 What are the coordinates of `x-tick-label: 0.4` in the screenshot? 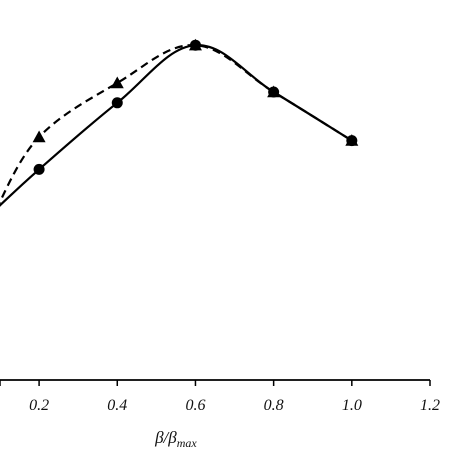 It's located at (117, 405).